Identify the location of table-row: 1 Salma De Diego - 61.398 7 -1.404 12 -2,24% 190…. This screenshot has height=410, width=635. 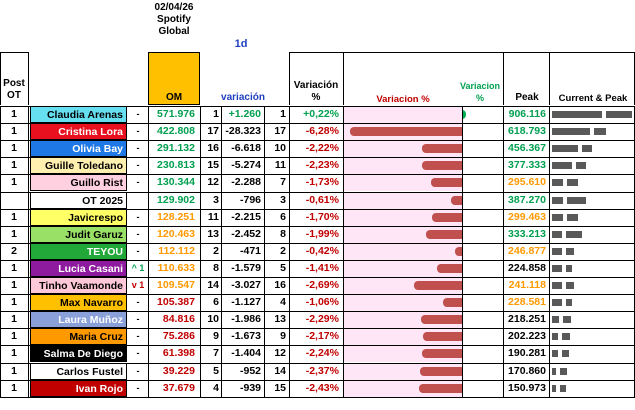
(317, 354).